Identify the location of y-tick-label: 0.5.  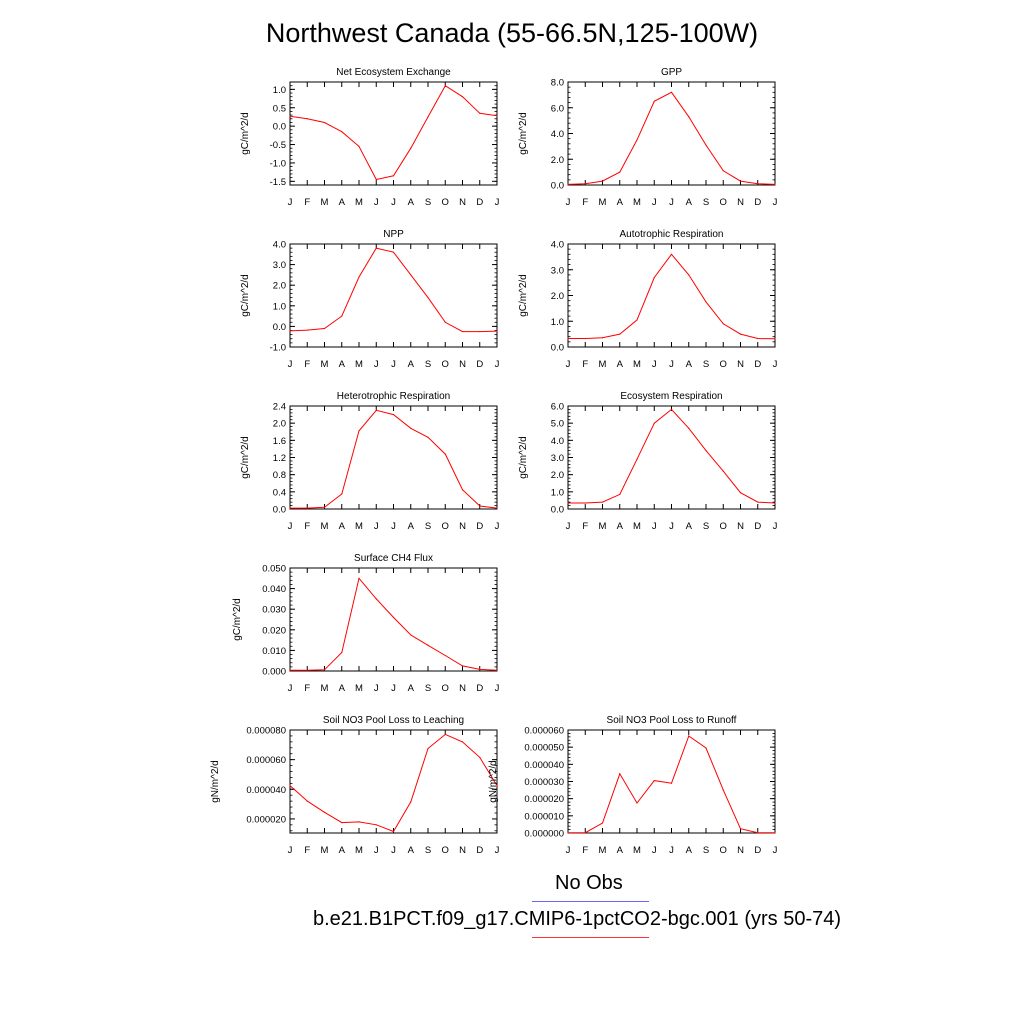
(279, 108).